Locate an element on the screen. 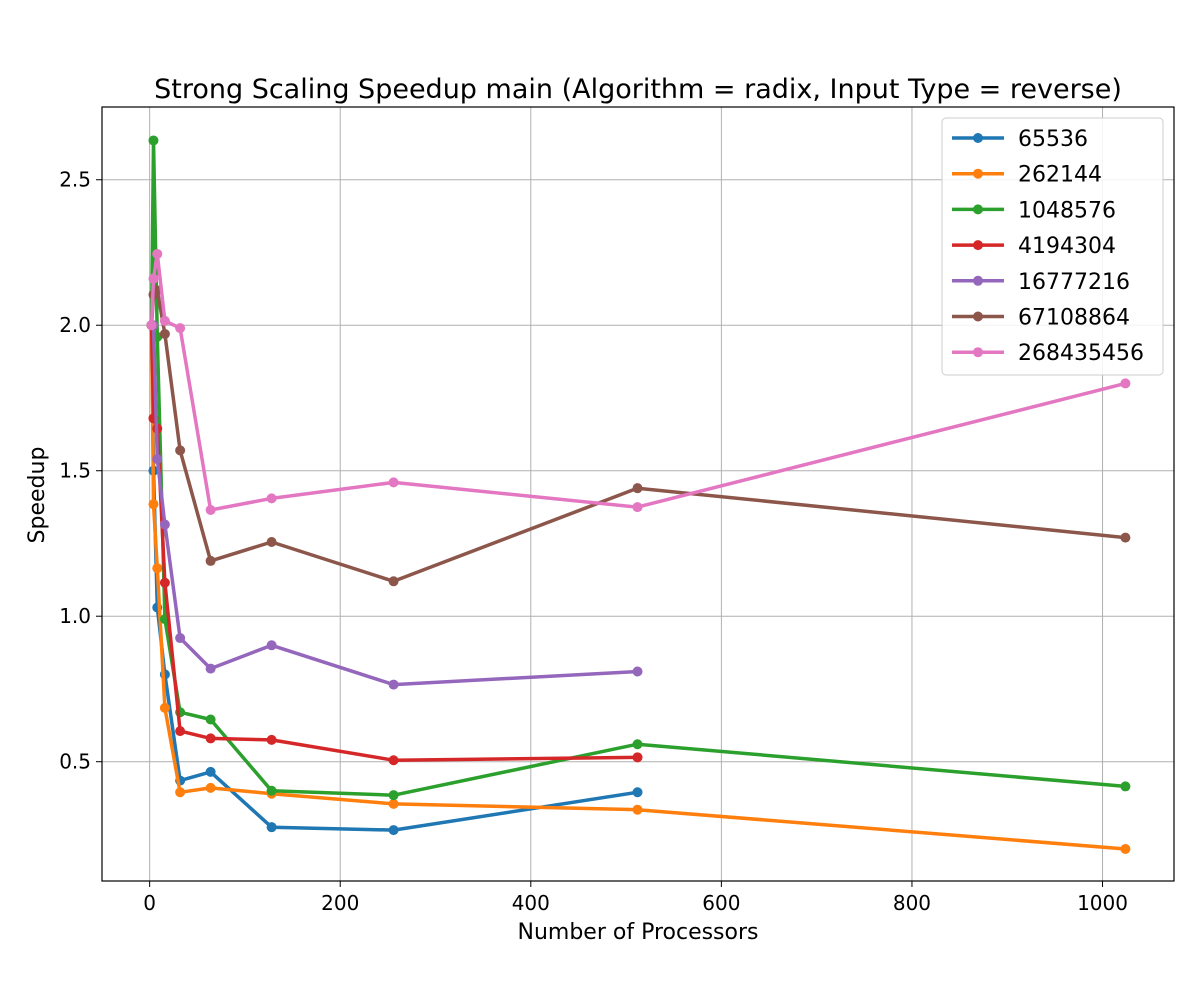 This screenshot has height=1000, width=1200. legend-label: 262144 is located at coordinates (1060, 175).